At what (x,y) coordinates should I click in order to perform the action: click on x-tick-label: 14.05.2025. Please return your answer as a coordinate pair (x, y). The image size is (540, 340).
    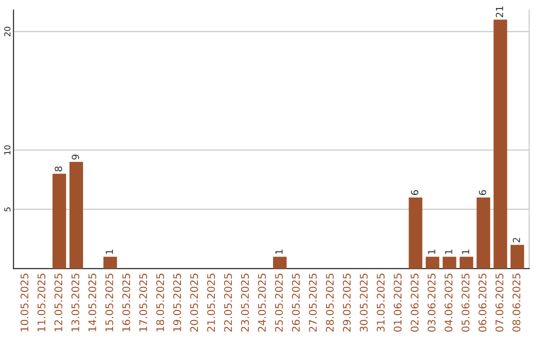
    Looking at the image, I should click on (92, 303).